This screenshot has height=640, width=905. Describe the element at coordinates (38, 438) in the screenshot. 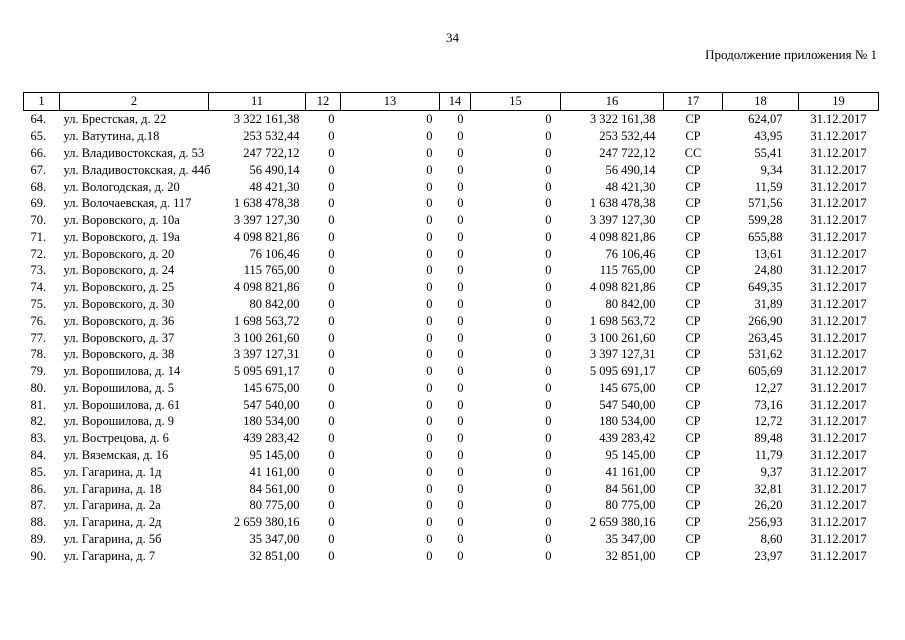

I see `row-number-cell: 83.` at that location.